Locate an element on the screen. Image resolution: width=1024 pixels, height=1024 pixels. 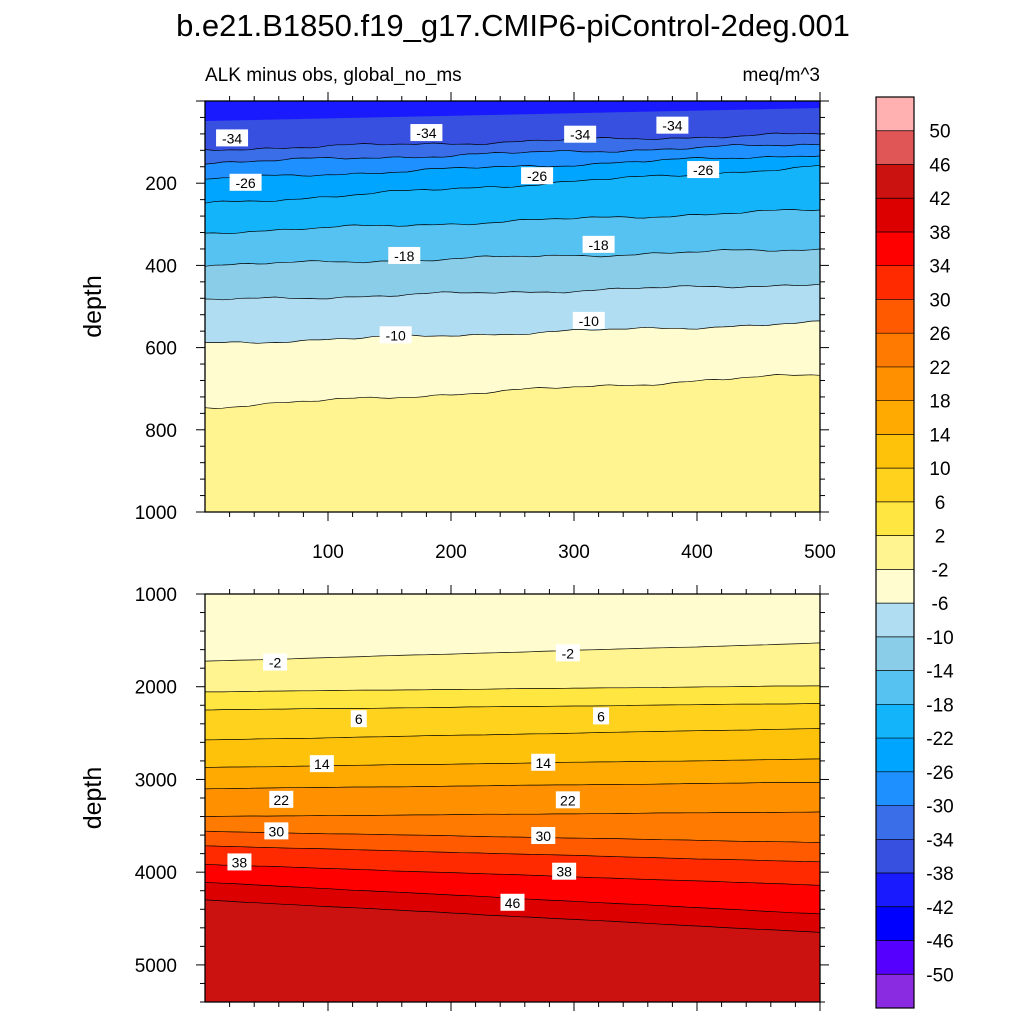
colorbar-tick-label: 22 is located at coordinates (939, 368).